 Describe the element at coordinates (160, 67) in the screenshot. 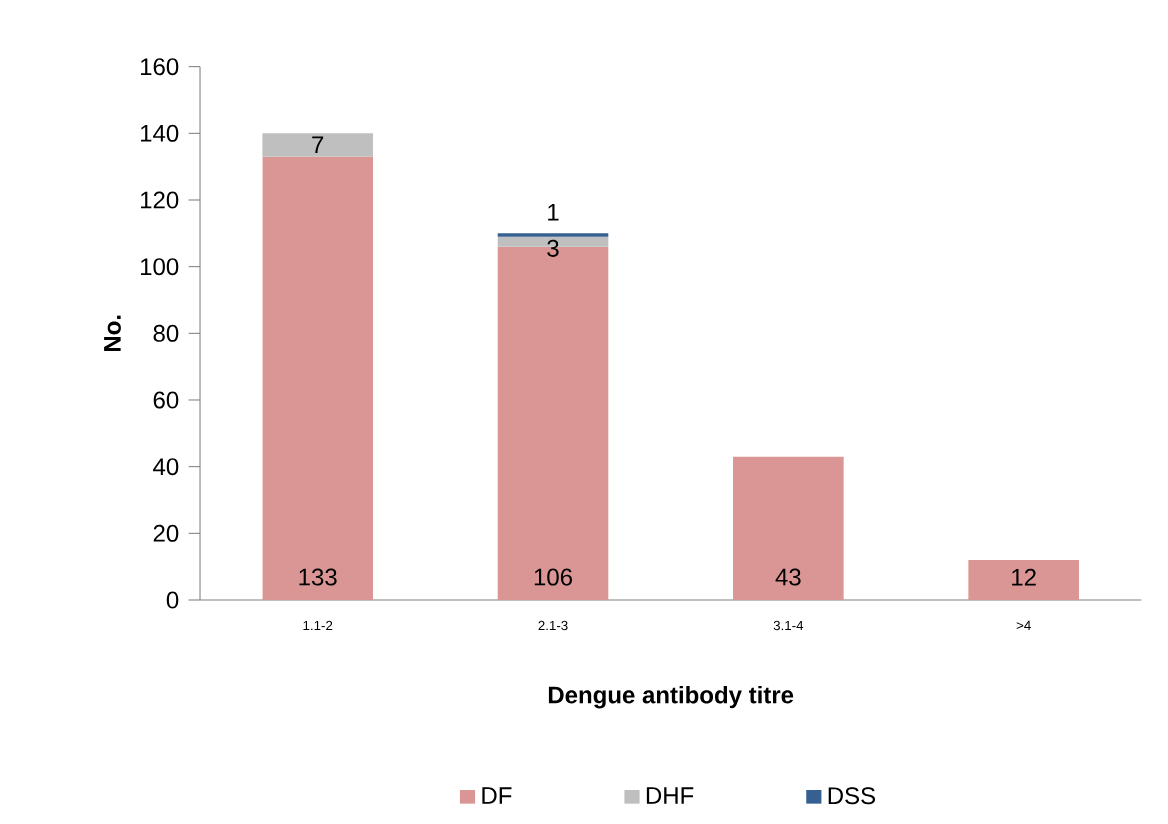

I see `y-tick-label: 160` at that location.